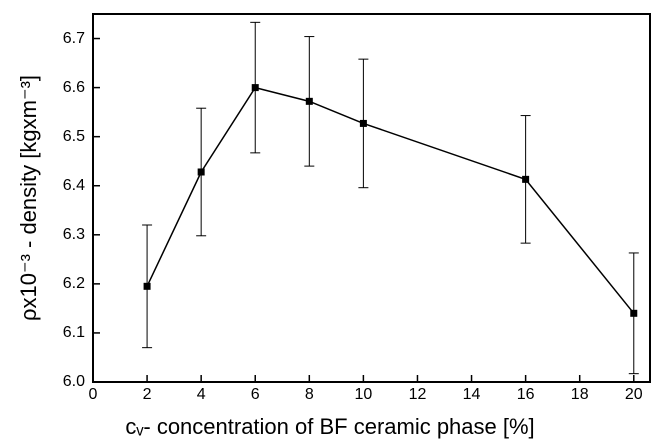 The image size is (651, 446). Describe the element at coordinates (201, 394) in the screenshot. I see `x-tick-label: 4` at that location.